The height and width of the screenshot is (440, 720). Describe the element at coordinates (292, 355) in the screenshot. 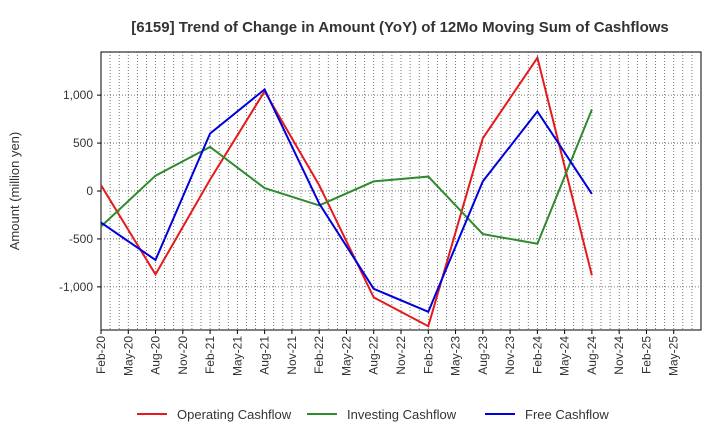

I see `x-tick-label: Nov-21` at that location.